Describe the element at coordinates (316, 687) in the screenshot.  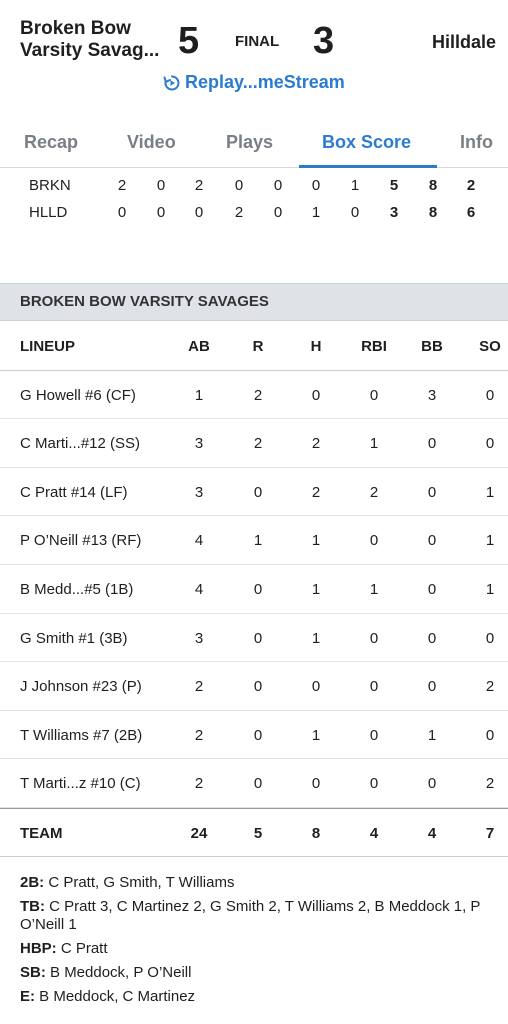
I see `stat-h: 0` at that location.